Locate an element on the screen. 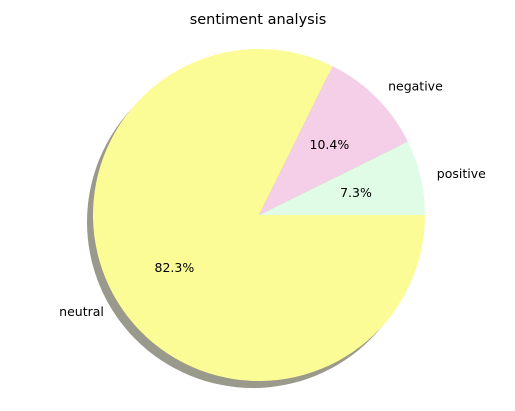 Image resolution: width=515 pixels, height=411 pixels. slice-label-negative: negative is located at coordinates (415, 85).